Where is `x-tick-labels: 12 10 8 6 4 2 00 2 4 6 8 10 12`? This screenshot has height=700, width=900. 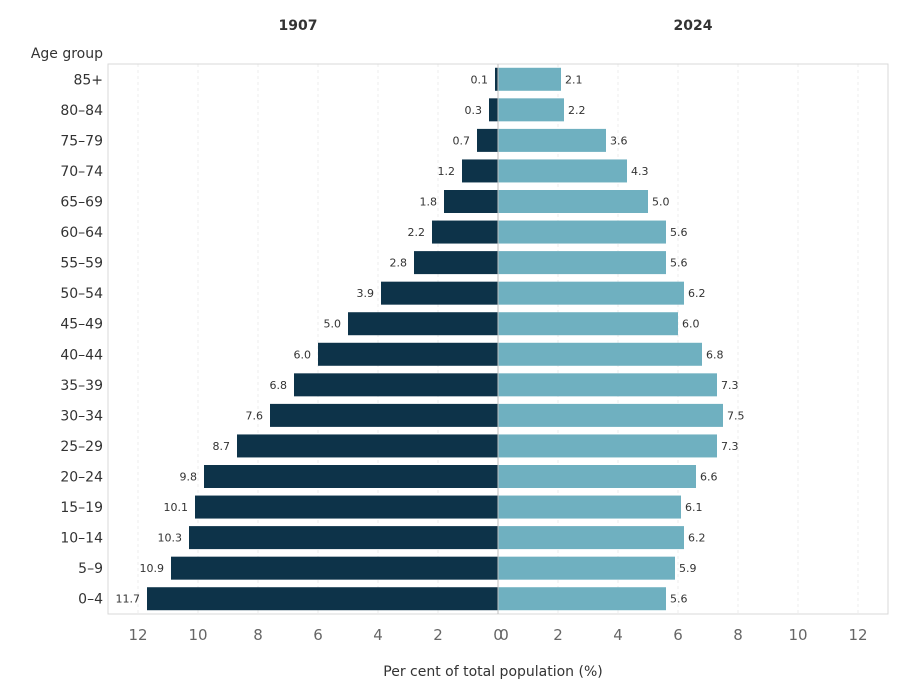 x-tick-labels: 12 10 8 6 4 2 00 2 4 6 8 10 12 is located at coordinates (497, 635).